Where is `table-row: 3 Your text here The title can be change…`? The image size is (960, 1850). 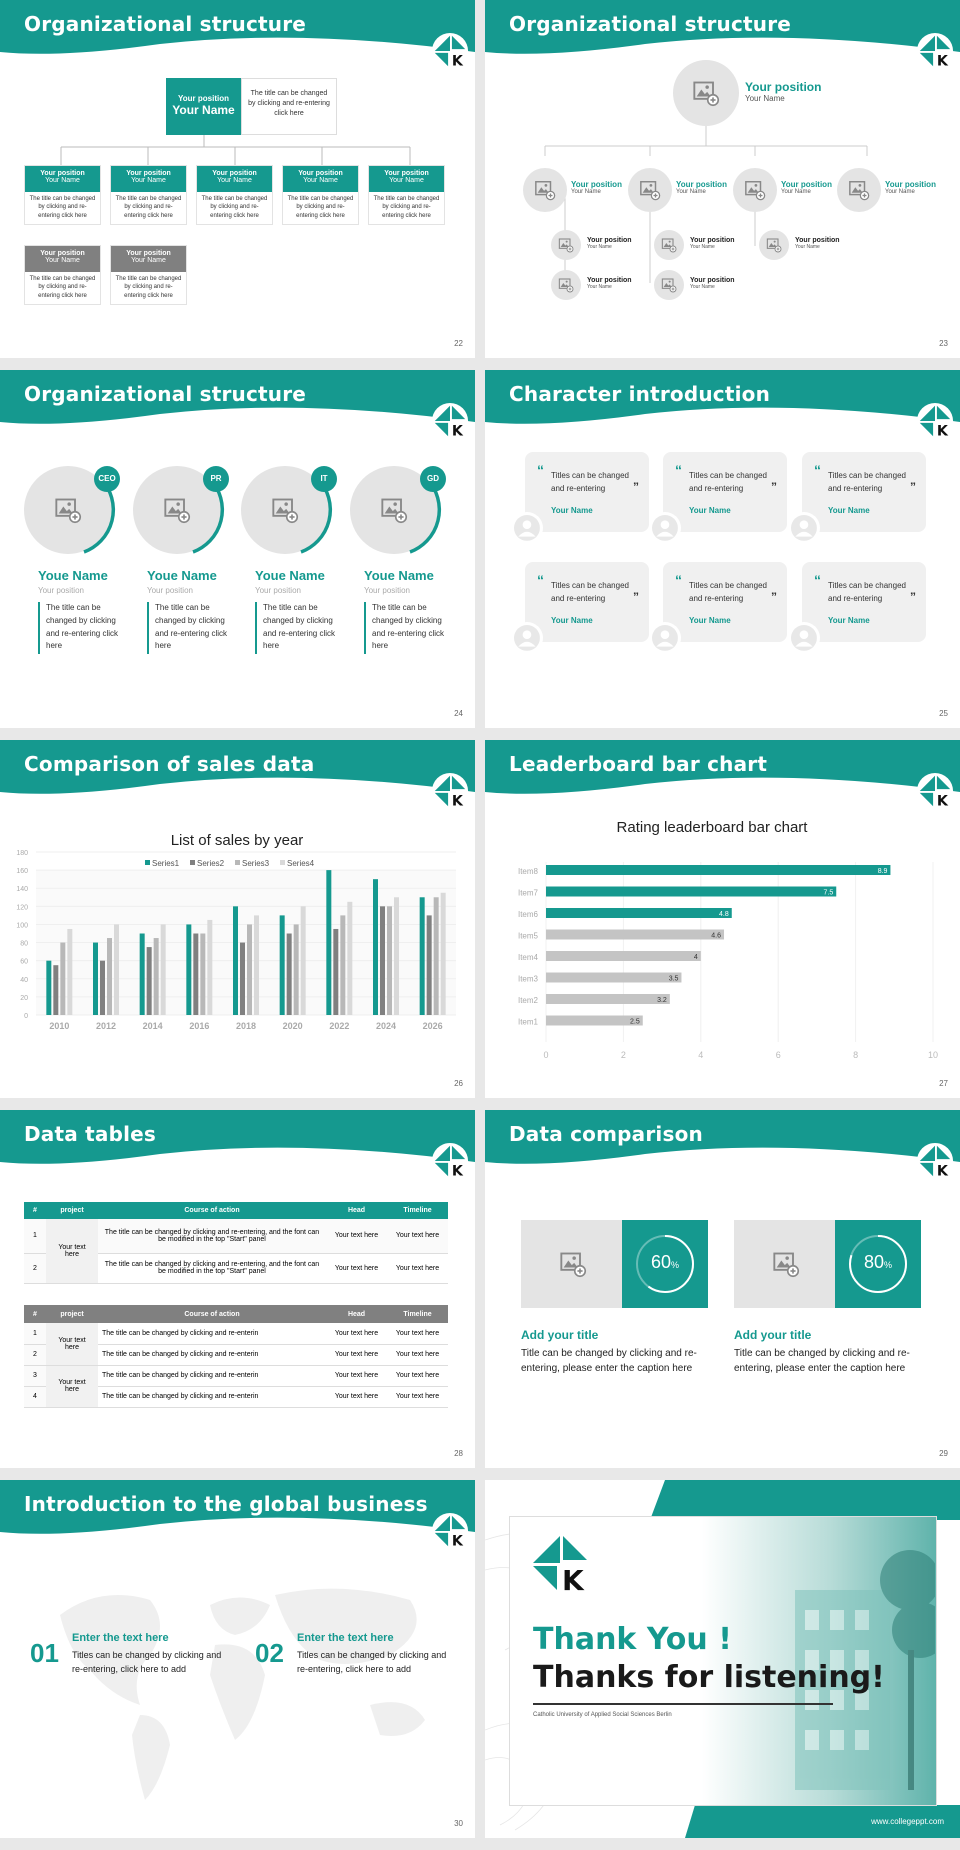 table-row: 3 Your text here The title can be change… is located at coordinates (236, 1386).